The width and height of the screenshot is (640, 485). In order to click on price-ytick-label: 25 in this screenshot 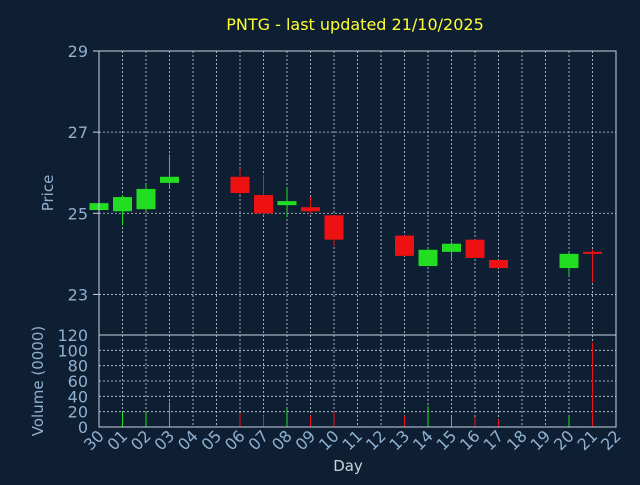, I will do `click(78, 213)`.